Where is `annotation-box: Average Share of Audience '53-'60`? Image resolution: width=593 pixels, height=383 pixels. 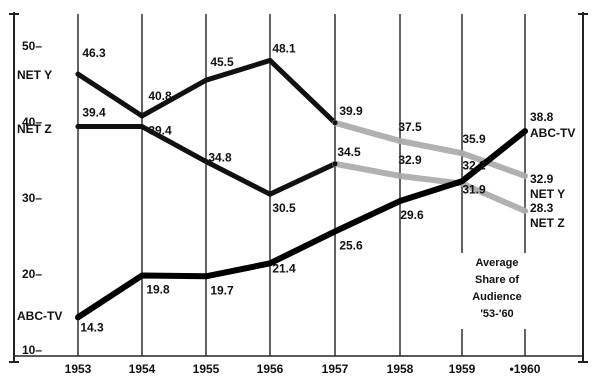
annotation-box: Average Share of Audience '53-'60 is located at coordinates (497, 291).